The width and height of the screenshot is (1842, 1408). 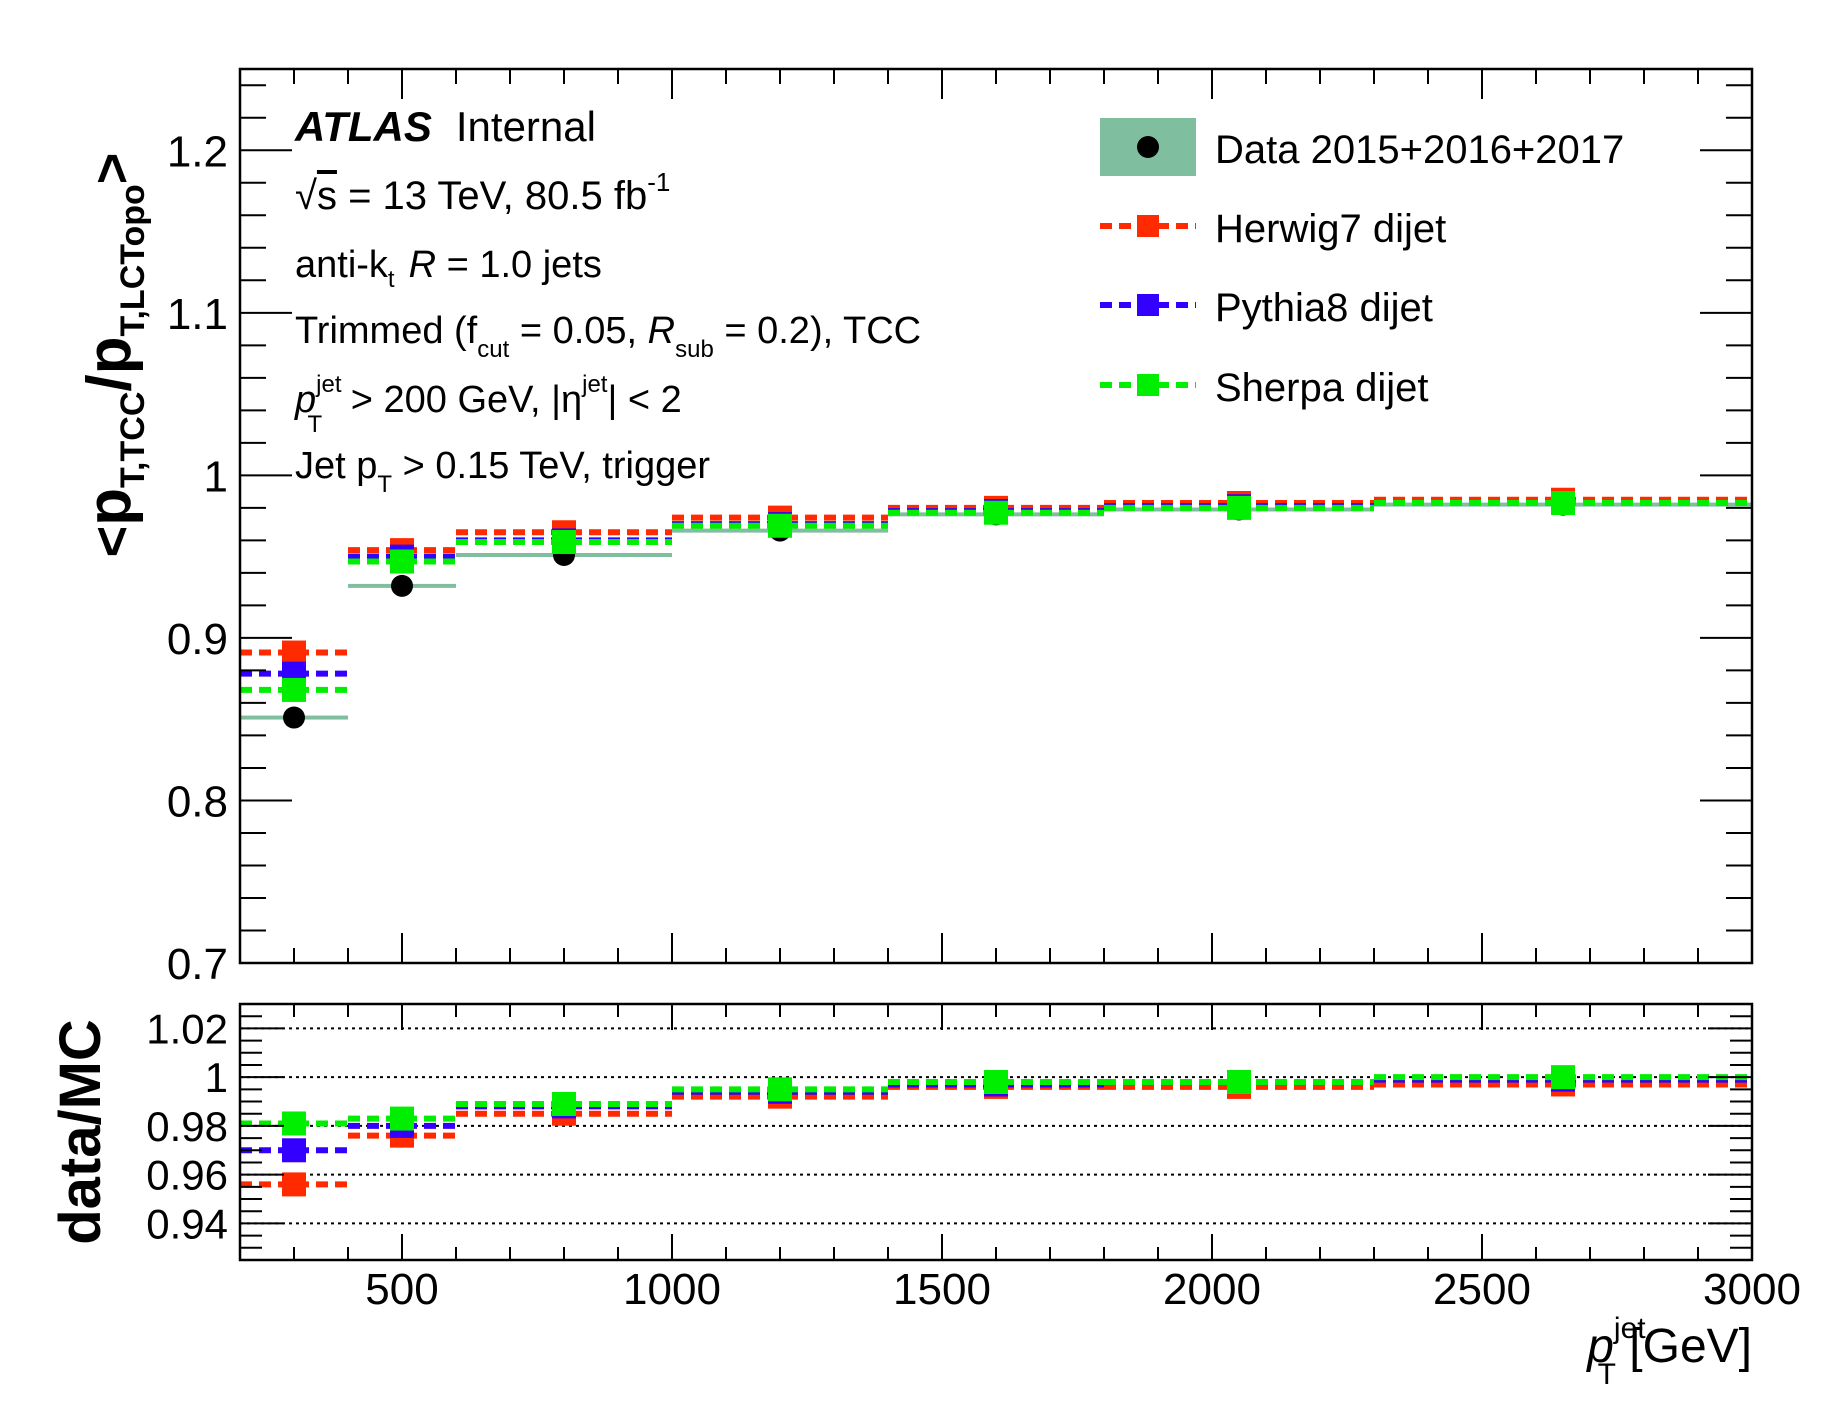 I want to click on legend-entry-herwig: Herwig7 dijet, so click(x=1273, y=229).